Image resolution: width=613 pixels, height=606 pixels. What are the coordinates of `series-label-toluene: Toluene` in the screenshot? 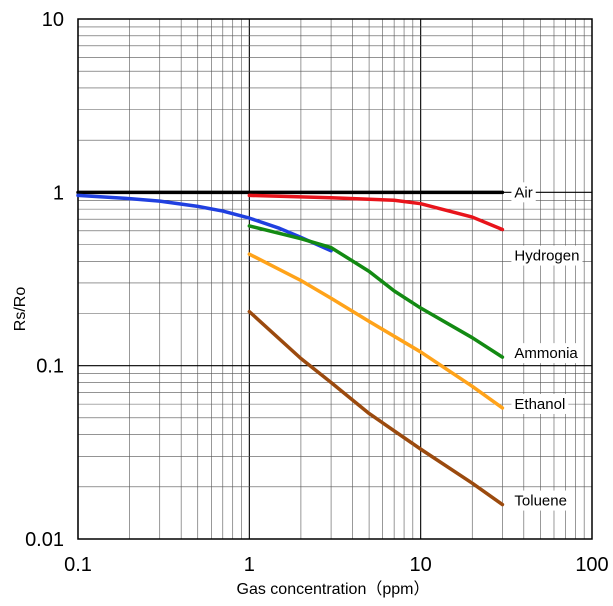 It's located at (540, 501).